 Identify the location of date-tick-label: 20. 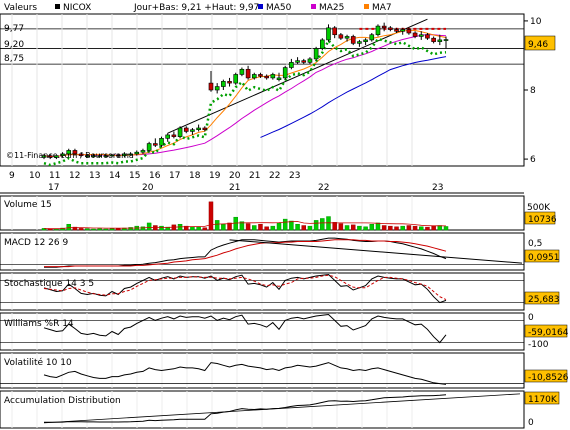
(235, 176).